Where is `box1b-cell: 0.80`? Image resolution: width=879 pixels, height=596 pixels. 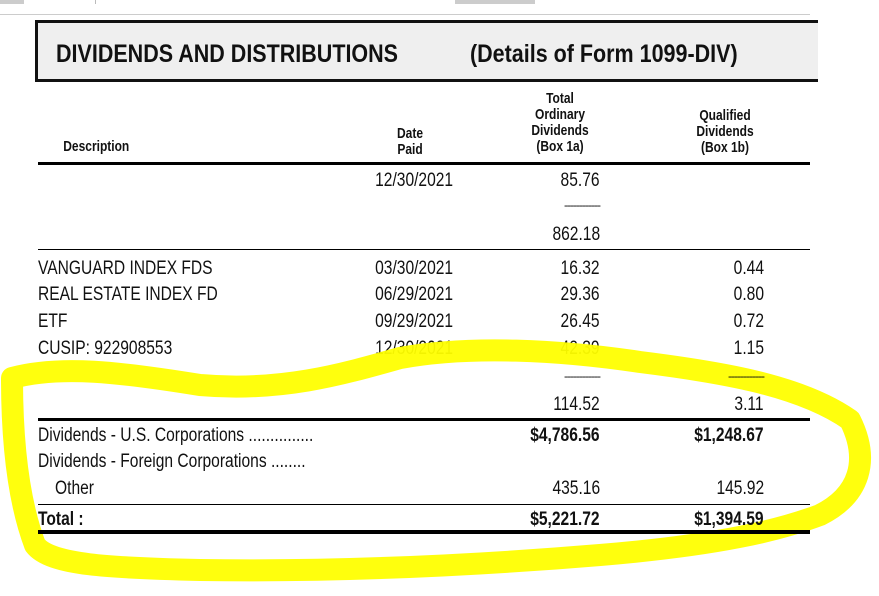
box1b-cell: 0.80 is located at coordinates (748, 294).